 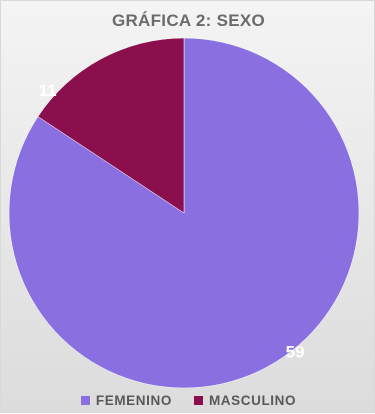 I want to click on data-label-femenino: 59, so click(x=295, y=352).